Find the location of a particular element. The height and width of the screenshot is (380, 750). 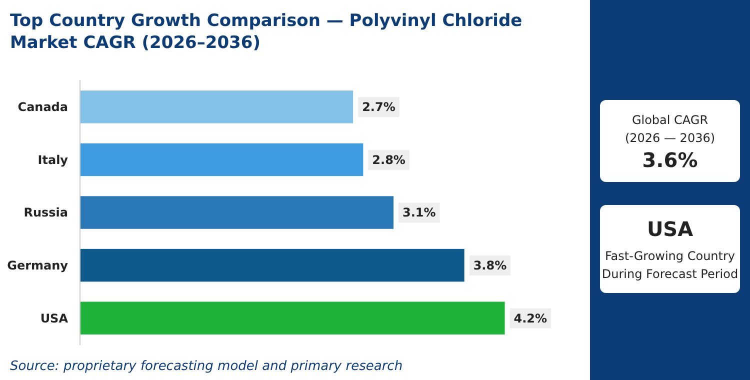

text: USA is located at coordinates (670, 229).